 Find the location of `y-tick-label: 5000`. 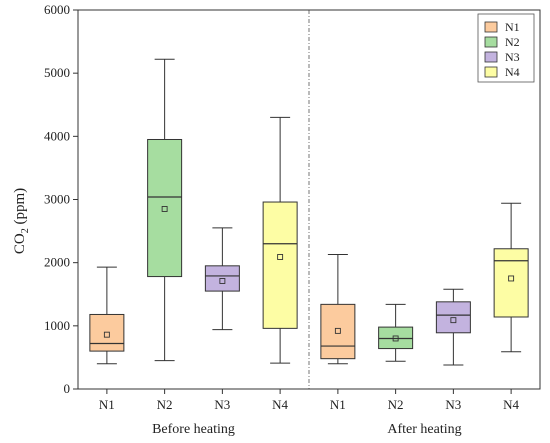

y-tick-label: 5000 is located at coordinates (57, 72).